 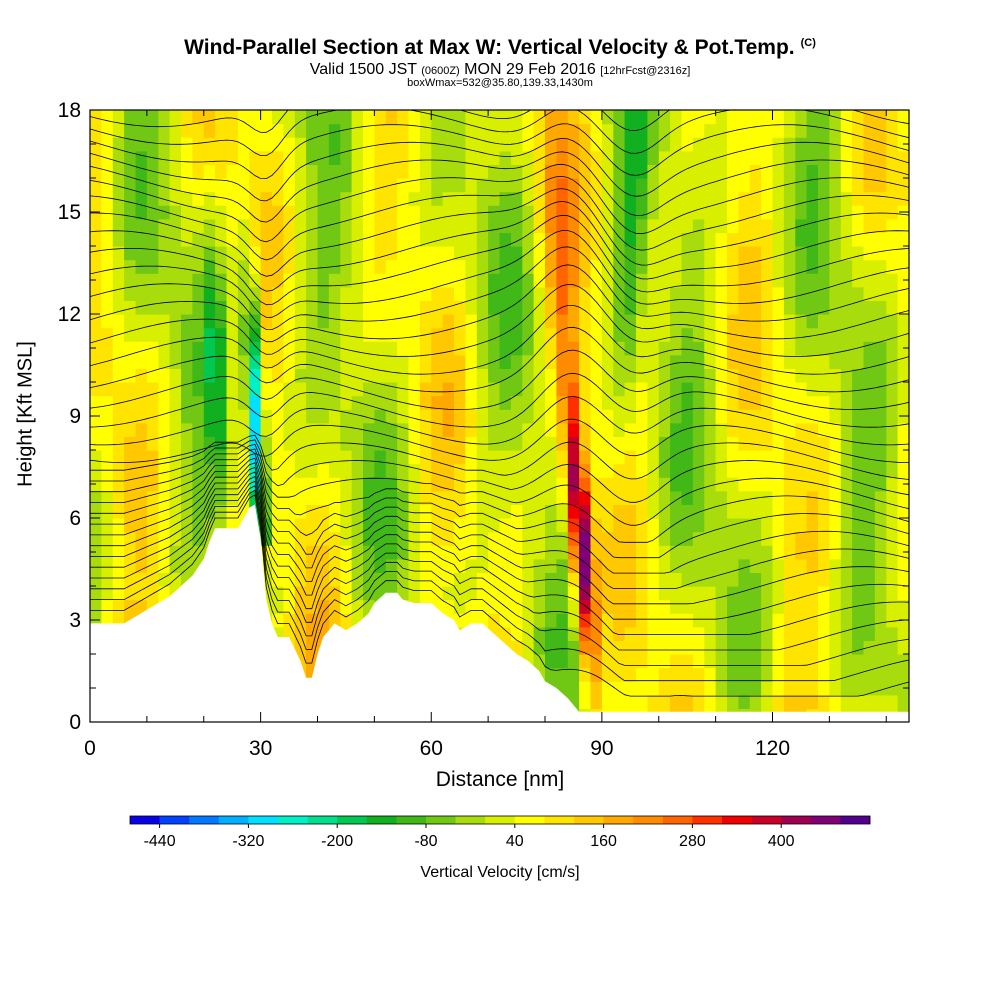 I want to click on valid-date: MON 29 Feb 2016, so click(x=530, y=69).